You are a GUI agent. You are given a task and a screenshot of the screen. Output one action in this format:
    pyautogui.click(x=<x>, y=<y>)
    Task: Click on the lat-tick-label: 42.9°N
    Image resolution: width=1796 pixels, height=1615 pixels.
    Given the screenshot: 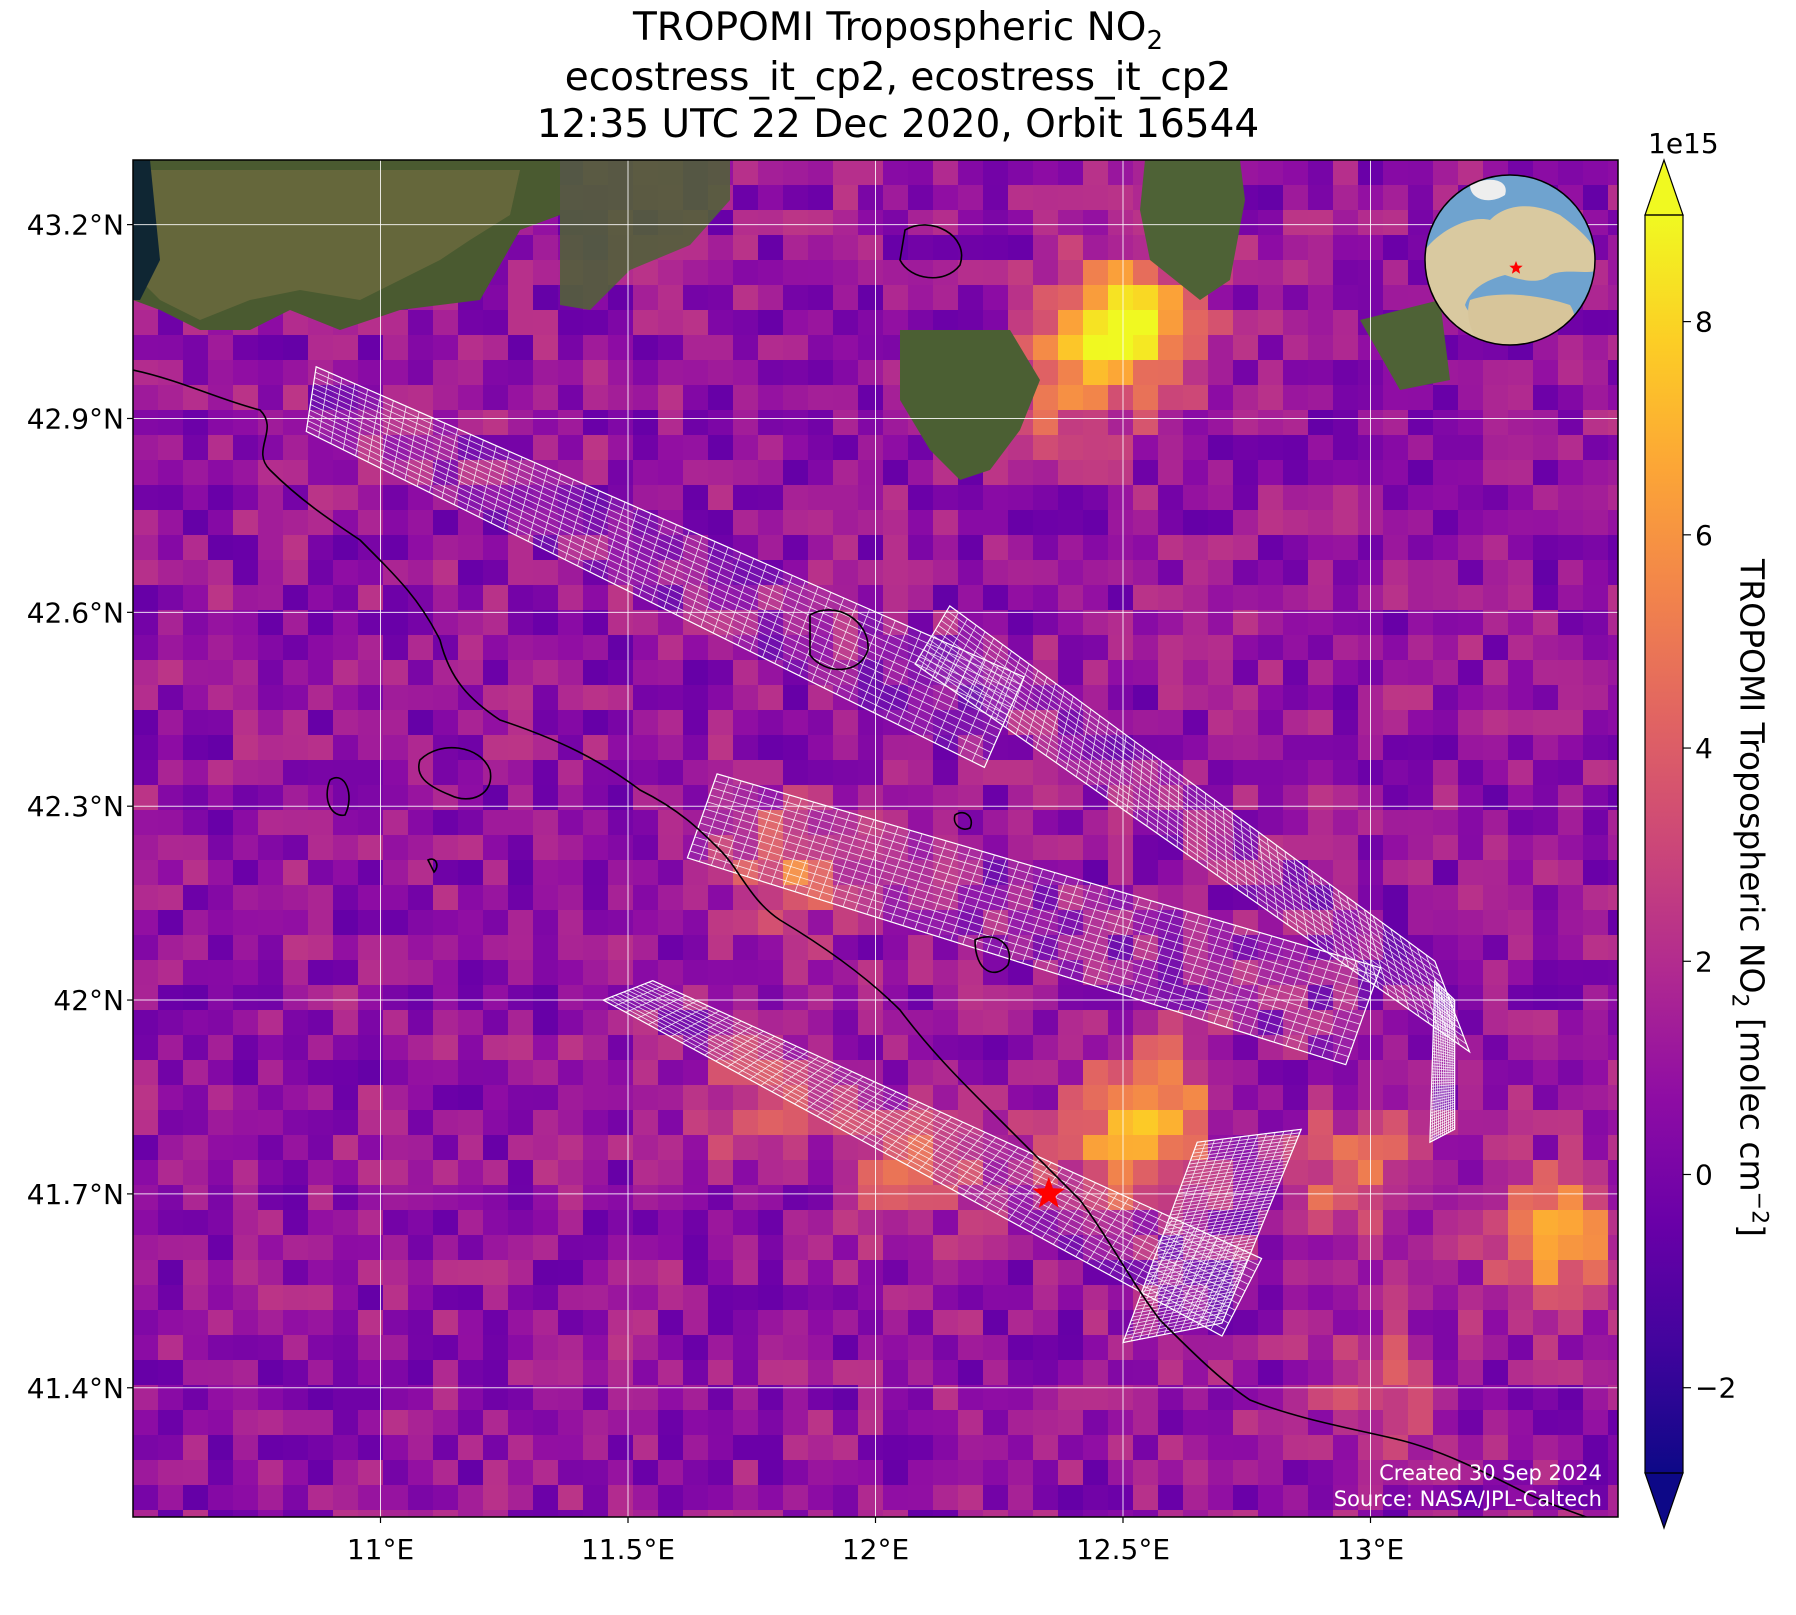 What is the action you would take?
    pyautogui.click(x=75, y=418)
    